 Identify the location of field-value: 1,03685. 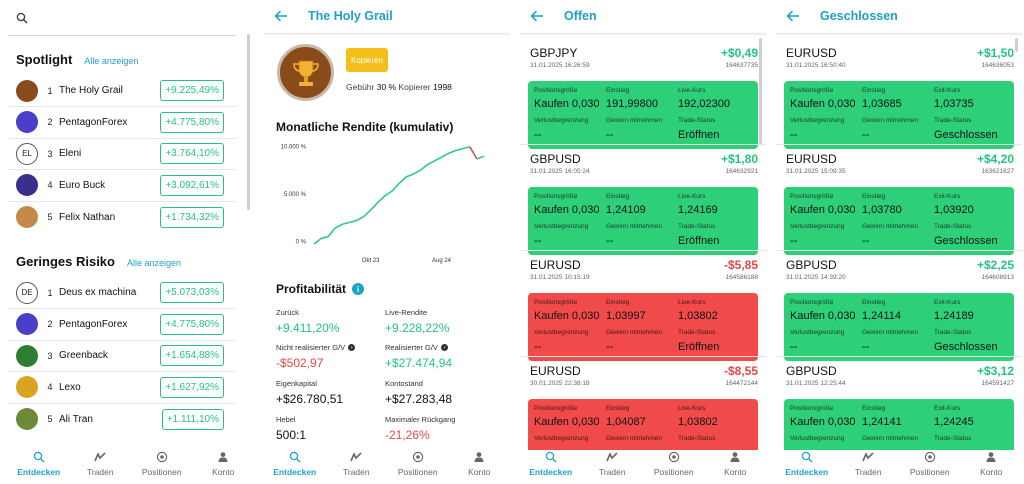
(882, 104).